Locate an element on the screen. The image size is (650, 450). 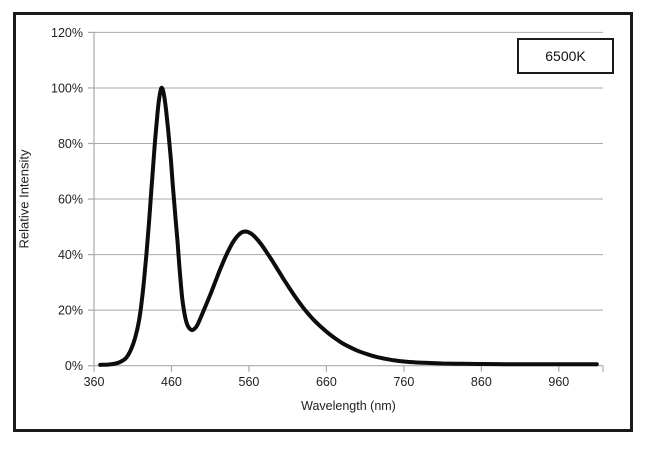
x-tick-label: 560 is located at coordinates (249, 382).